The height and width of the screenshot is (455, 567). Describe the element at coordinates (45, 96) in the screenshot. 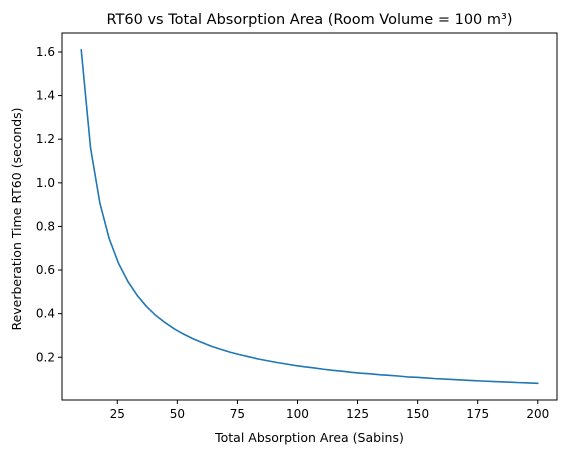

I see `y-tick-label: 1.4` at that location.